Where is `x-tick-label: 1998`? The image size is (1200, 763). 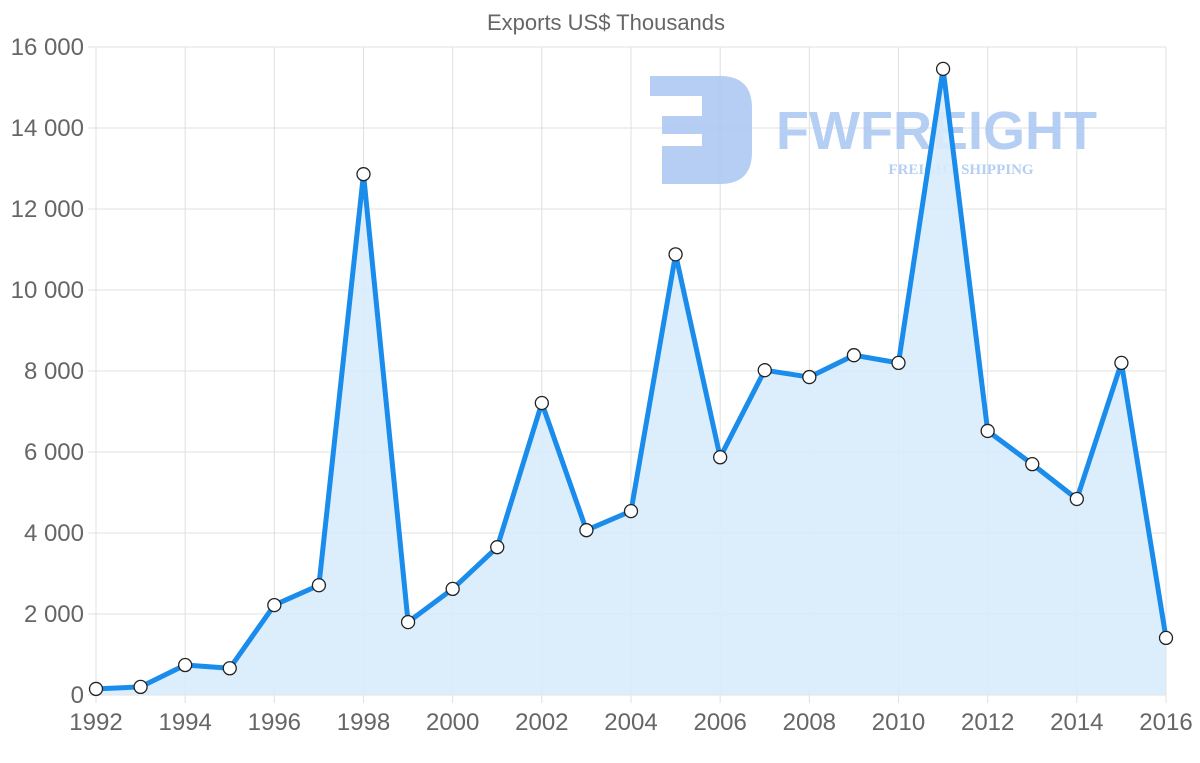 x-tick-label: 1998 is located at coordinates (363, 722).